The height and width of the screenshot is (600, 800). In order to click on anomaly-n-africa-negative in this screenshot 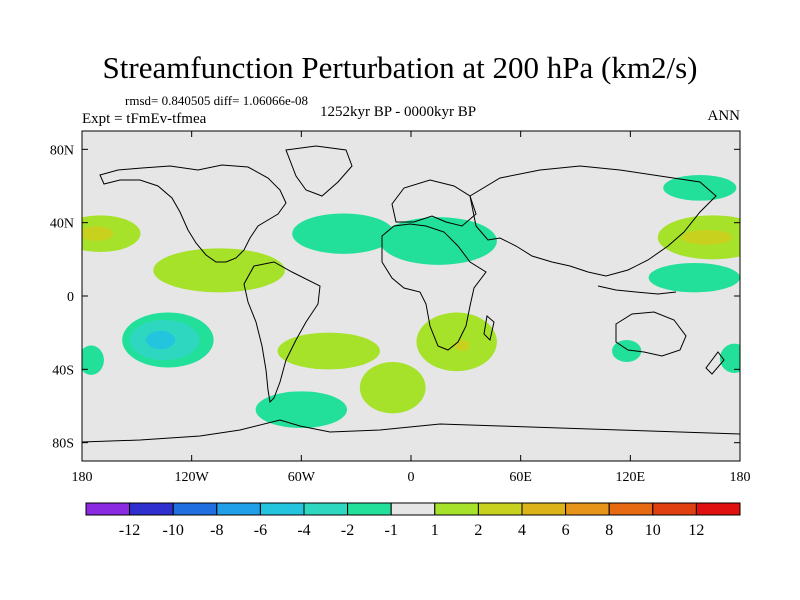, I will do `click(438, 241)`.